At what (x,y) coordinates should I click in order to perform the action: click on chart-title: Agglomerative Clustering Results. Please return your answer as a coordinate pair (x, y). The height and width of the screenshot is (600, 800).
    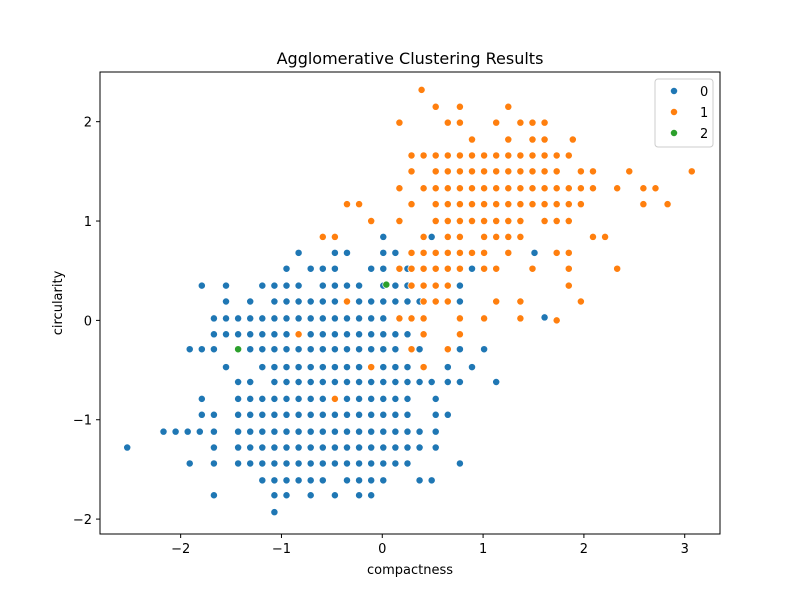
    Looking at the image, I should click on (410, 58).